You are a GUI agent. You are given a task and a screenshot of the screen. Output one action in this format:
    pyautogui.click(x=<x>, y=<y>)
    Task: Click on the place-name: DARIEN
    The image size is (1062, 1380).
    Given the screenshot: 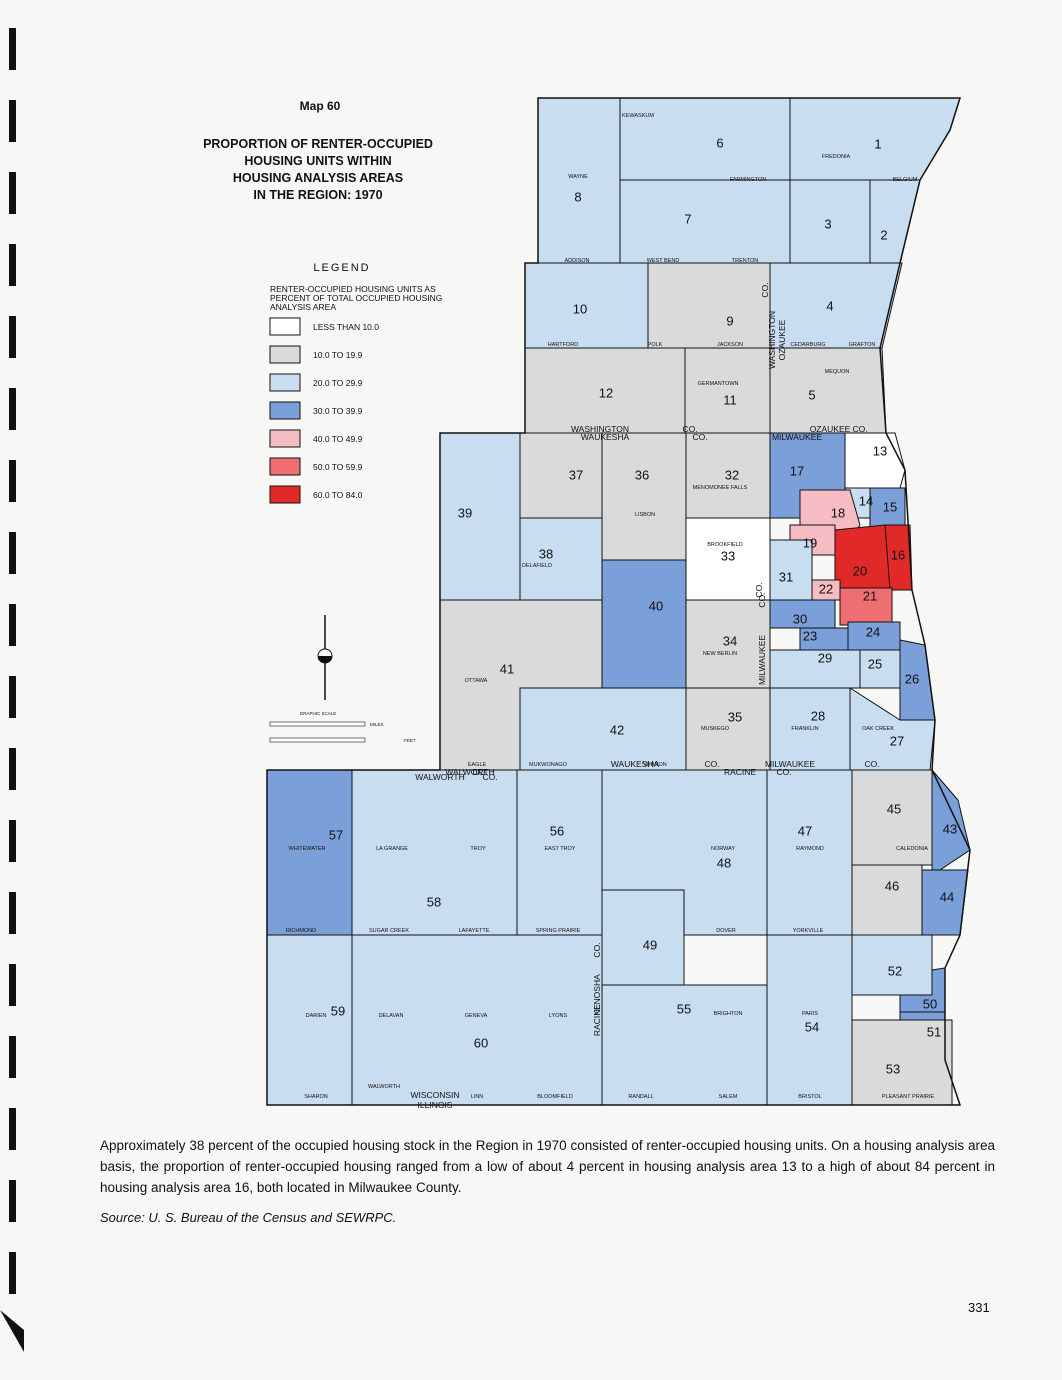 What is the action you would take?
    pyautogui.click(x=316, y=1016)
    